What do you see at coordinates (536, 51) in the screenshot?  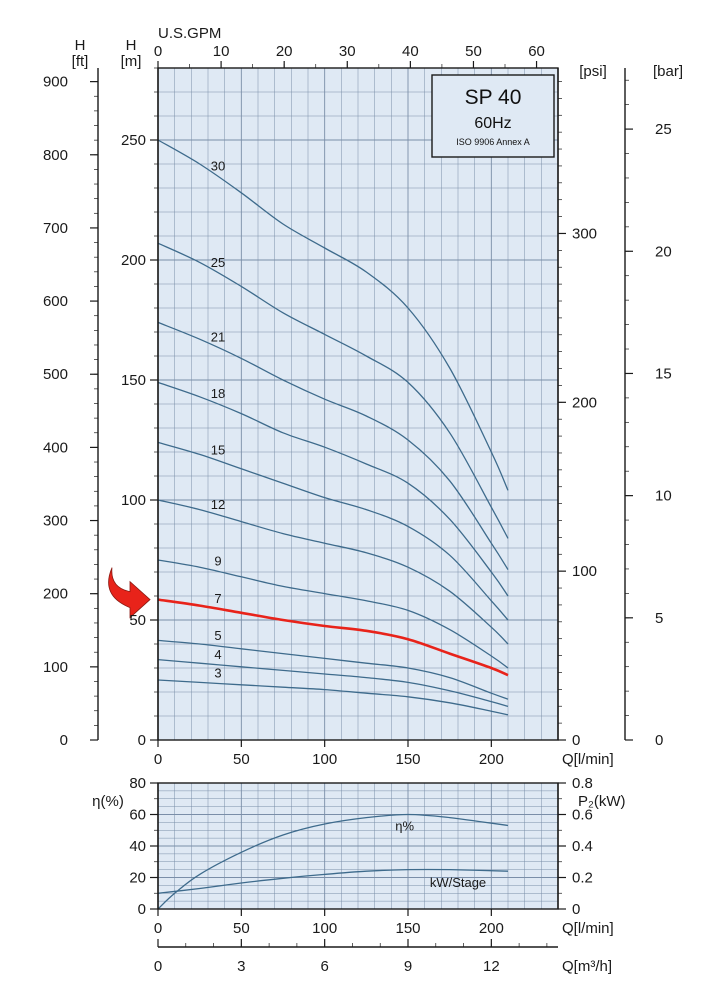 I see `gpm-axis-tick-label: 60` at bounding box center [536, 51].